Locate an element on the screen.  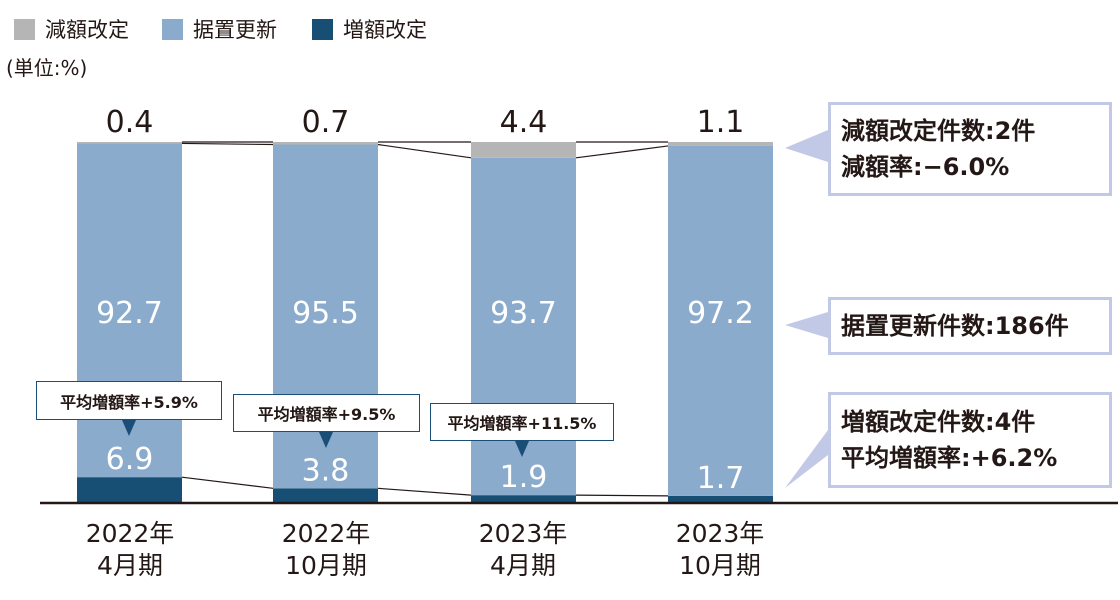
callout-unchanged: 据置更新件数:186件 is located at coordinates (970, 326).